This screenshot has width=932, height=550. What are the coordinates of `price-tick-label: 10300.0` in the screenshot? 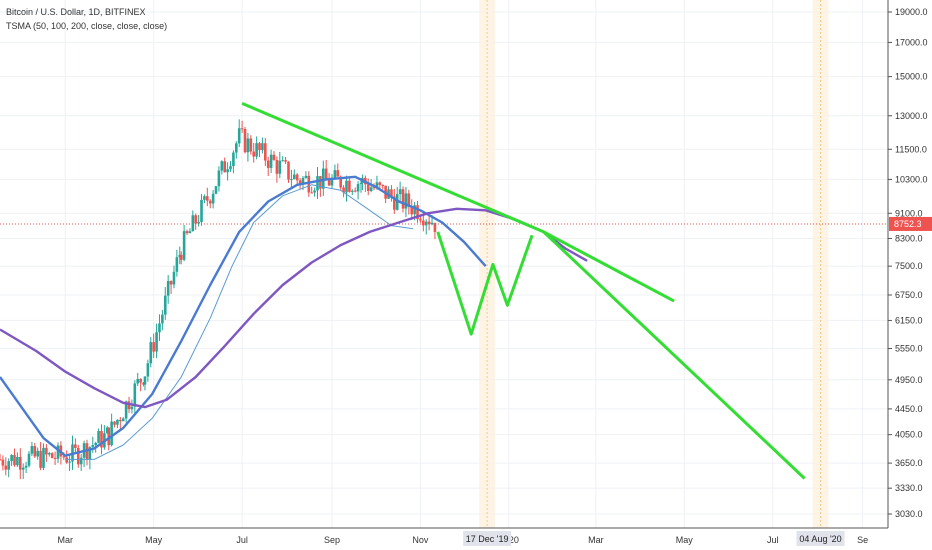 It's located at (911, 179).